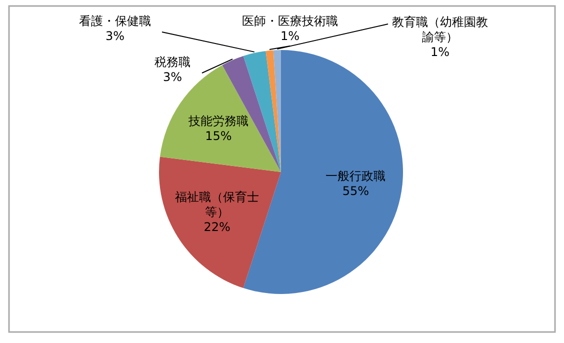 The image size is (564, 343). Describe the element at coordinates (217, 227) in the screenshot. I see `data-label: 22%` at that location.